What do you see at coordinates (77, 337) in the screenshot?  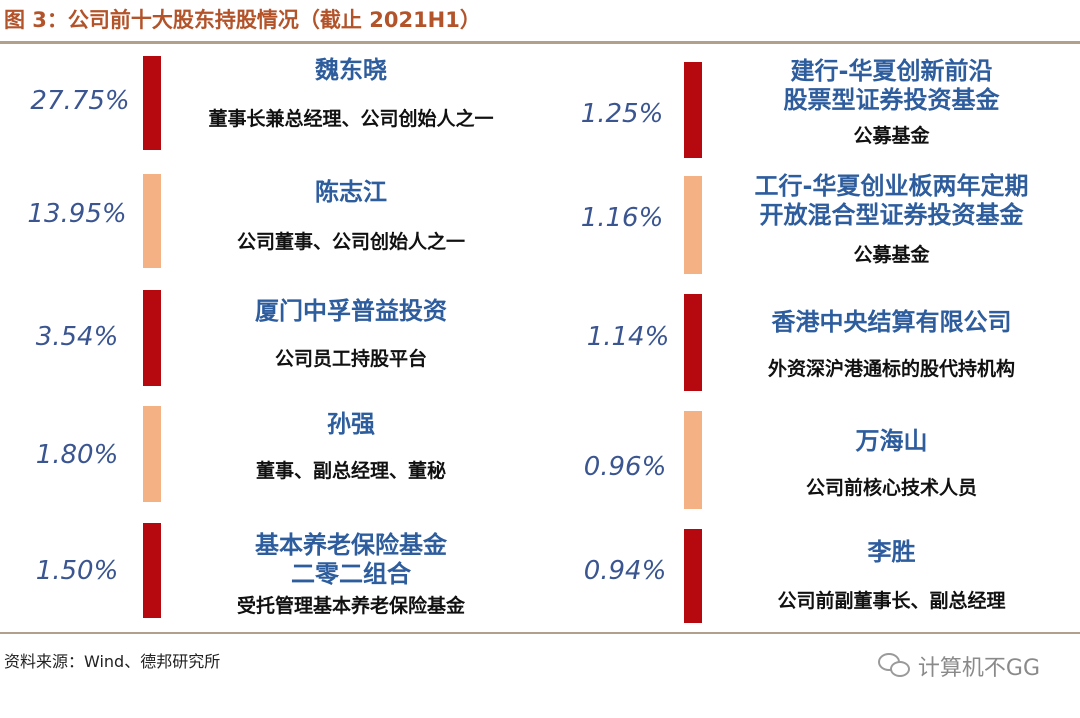 I see `holding-percent: 3.54%` at bounding box center [77, 337].